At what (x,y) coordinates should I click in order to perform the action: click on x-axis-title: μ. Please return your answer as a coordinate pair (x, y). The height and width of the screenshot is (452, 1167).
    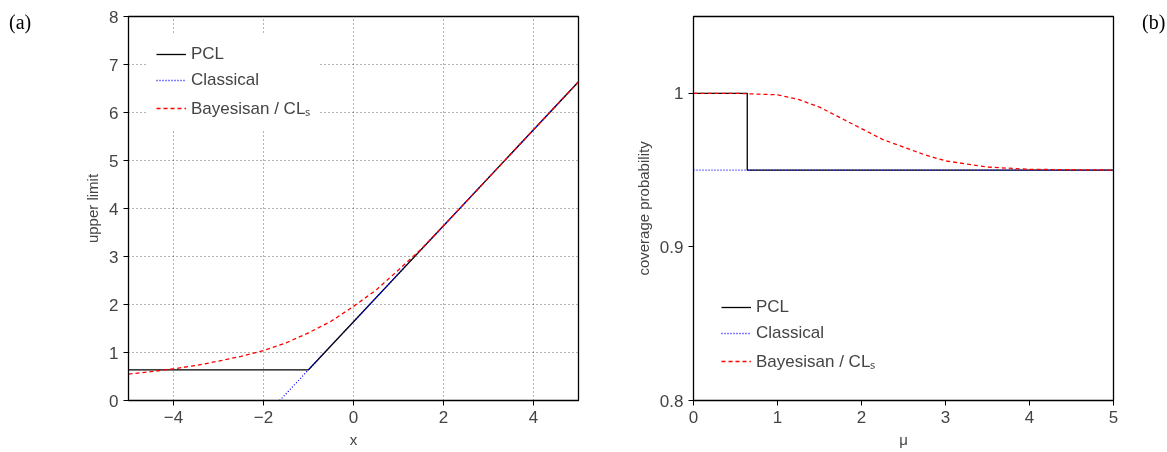
    Looking at the image, I should click on (903, 439).